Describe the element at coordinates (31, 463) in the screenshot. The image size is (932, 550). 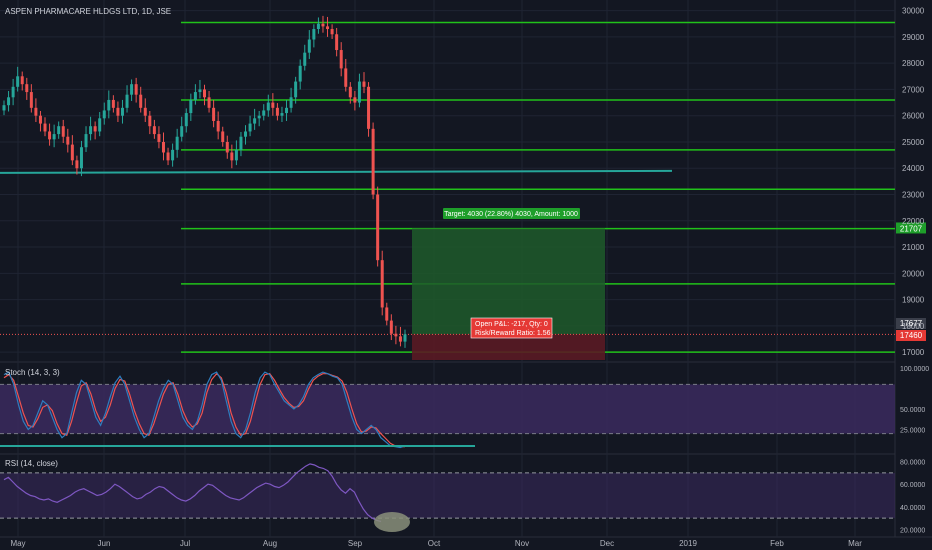
I see `rsi-title: RSI (14, close)` at that location.